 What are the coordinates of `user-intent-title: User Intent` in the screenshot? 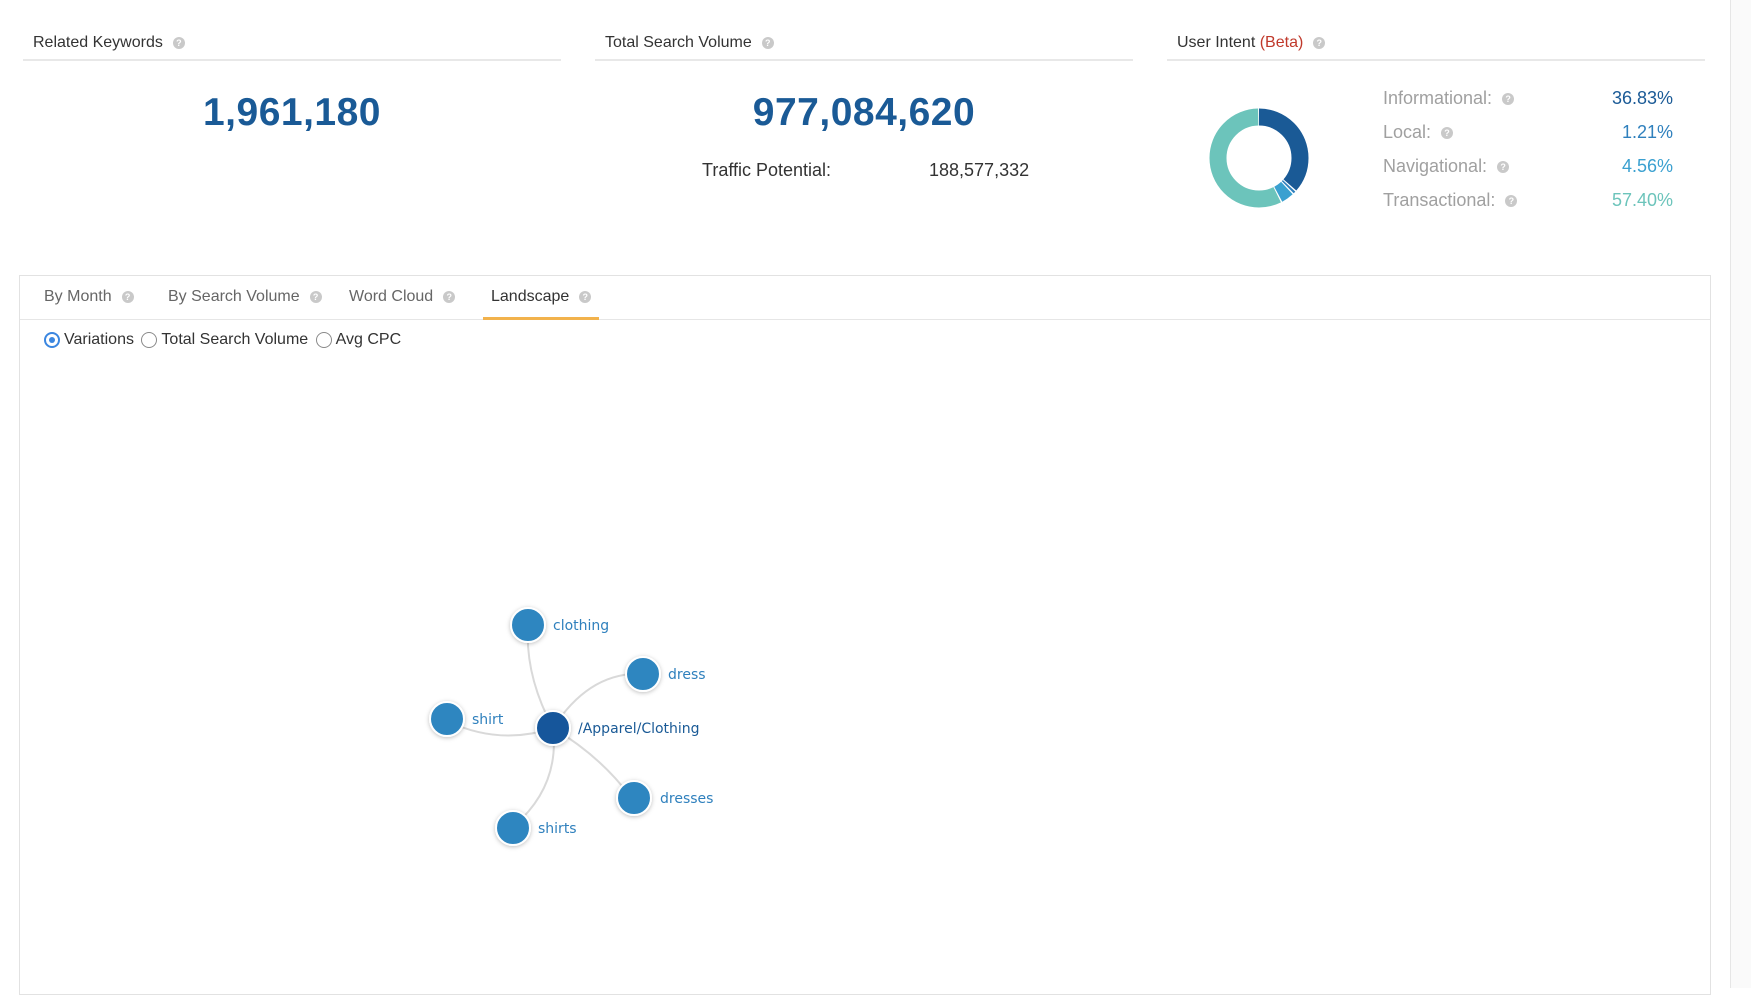 It's located at (1216, 42).